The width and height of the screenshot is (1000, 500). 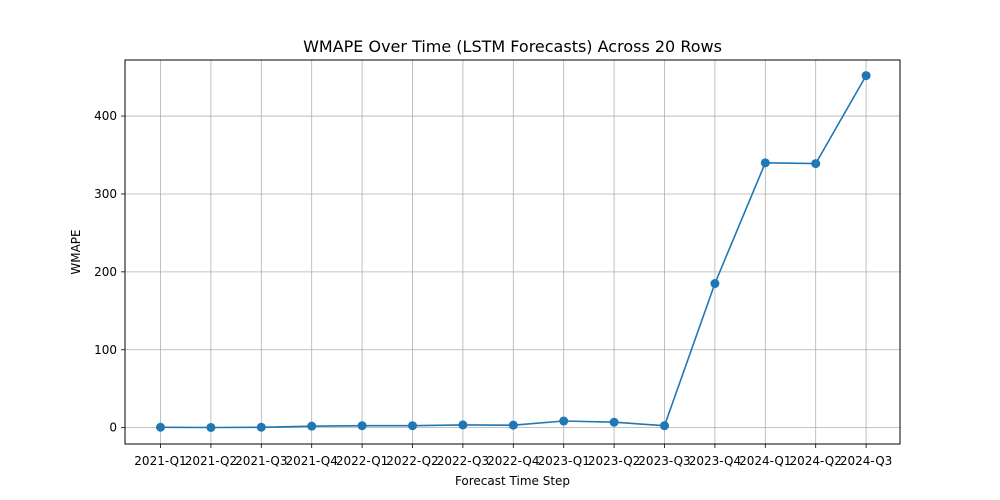 What do you see at coordinates (261, 461) in the screenshot?
I see `x-tick-label: 2021-Q3` at bounding box center [261, 461].